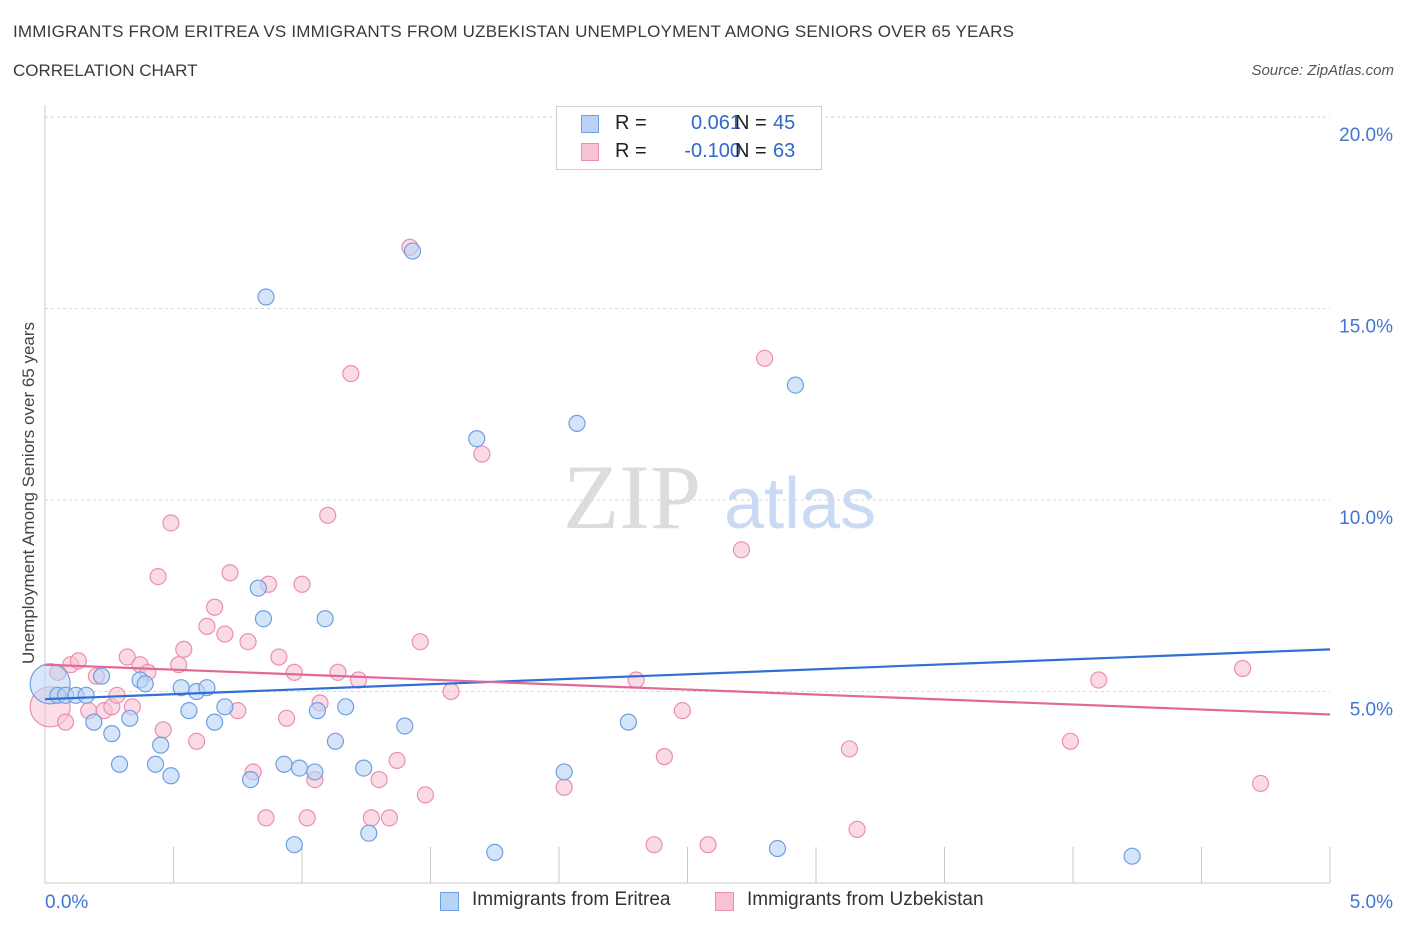 The height and width of the screenshot is (930, 1406). Describe the element at coordinates (1371, 710) in the screenshot. I see `y-tick-label: 5.0%` at that location.